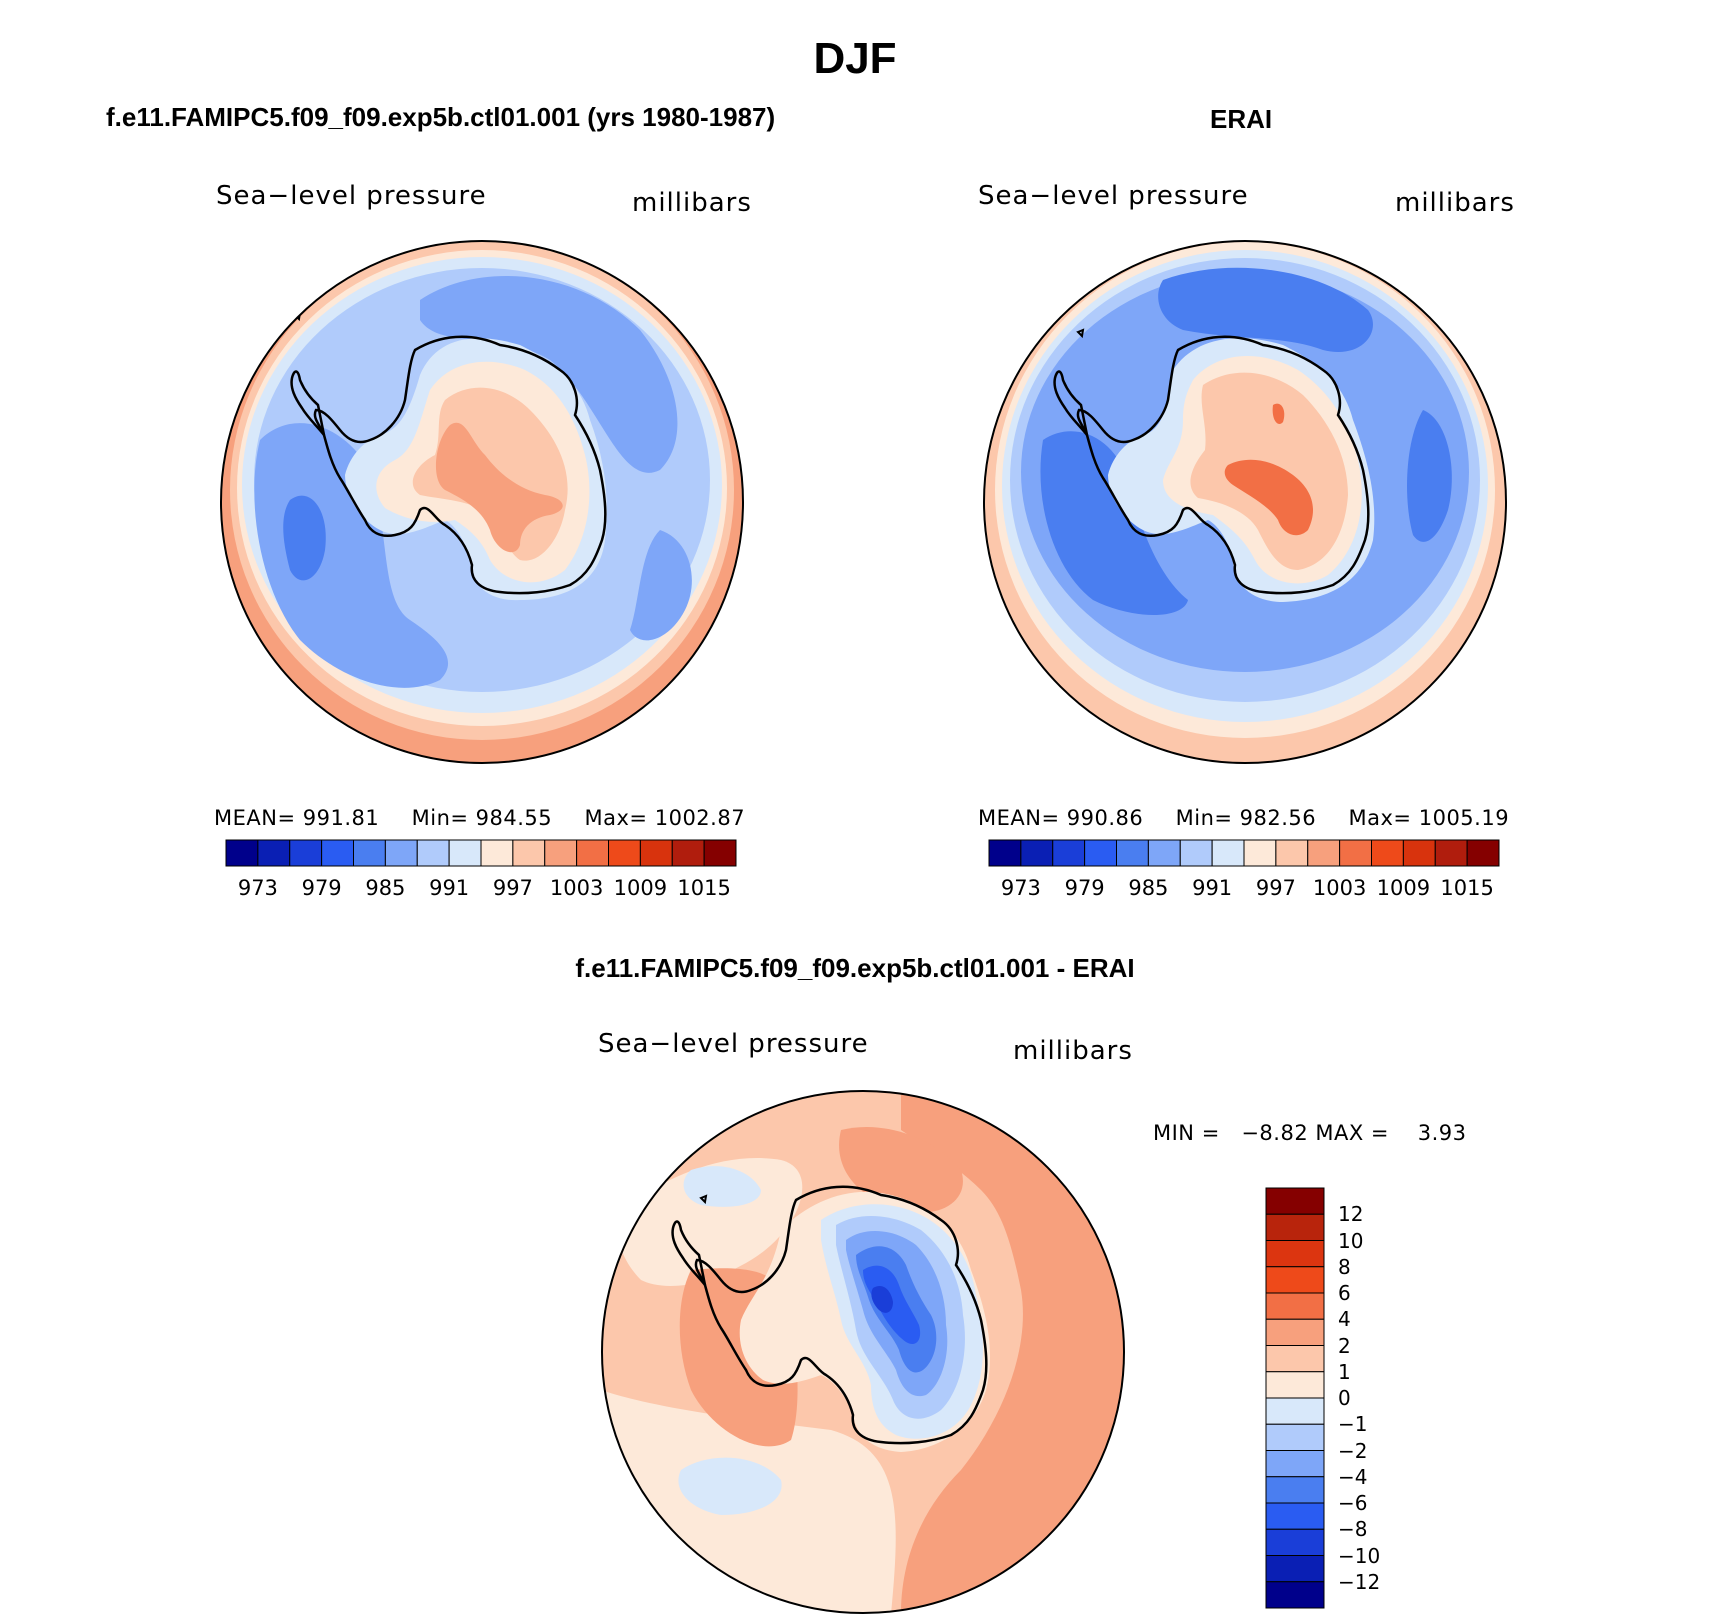 Image resolution: width=1710 pixels, height=1614 pixels. I want to click on panel-model-variable: Sea−level pressure, so click(351, 196).